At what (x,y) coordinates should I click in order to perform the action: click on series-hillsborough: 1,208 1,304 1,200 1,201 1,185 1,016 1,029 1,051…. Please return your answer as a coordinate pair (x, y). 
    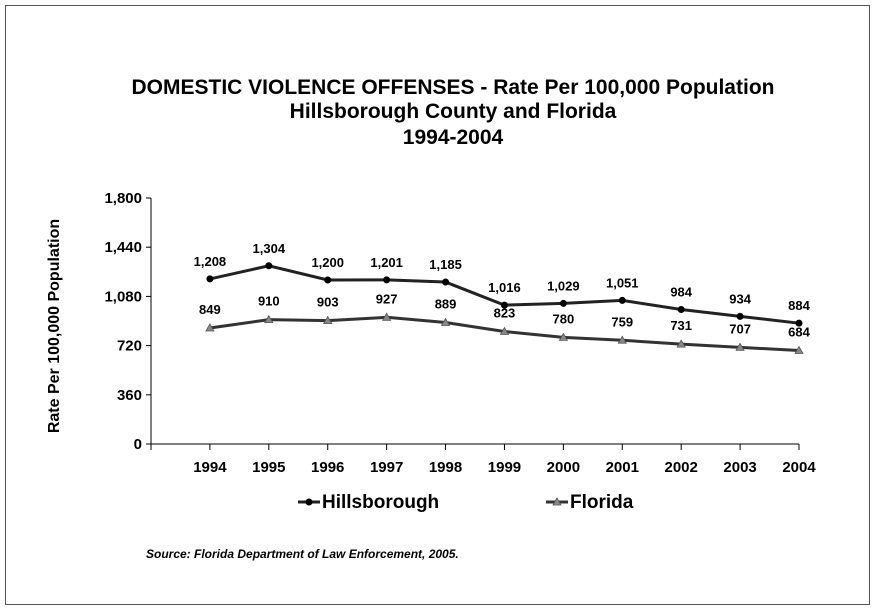
    Looking at the image, I should click on (502, 284).